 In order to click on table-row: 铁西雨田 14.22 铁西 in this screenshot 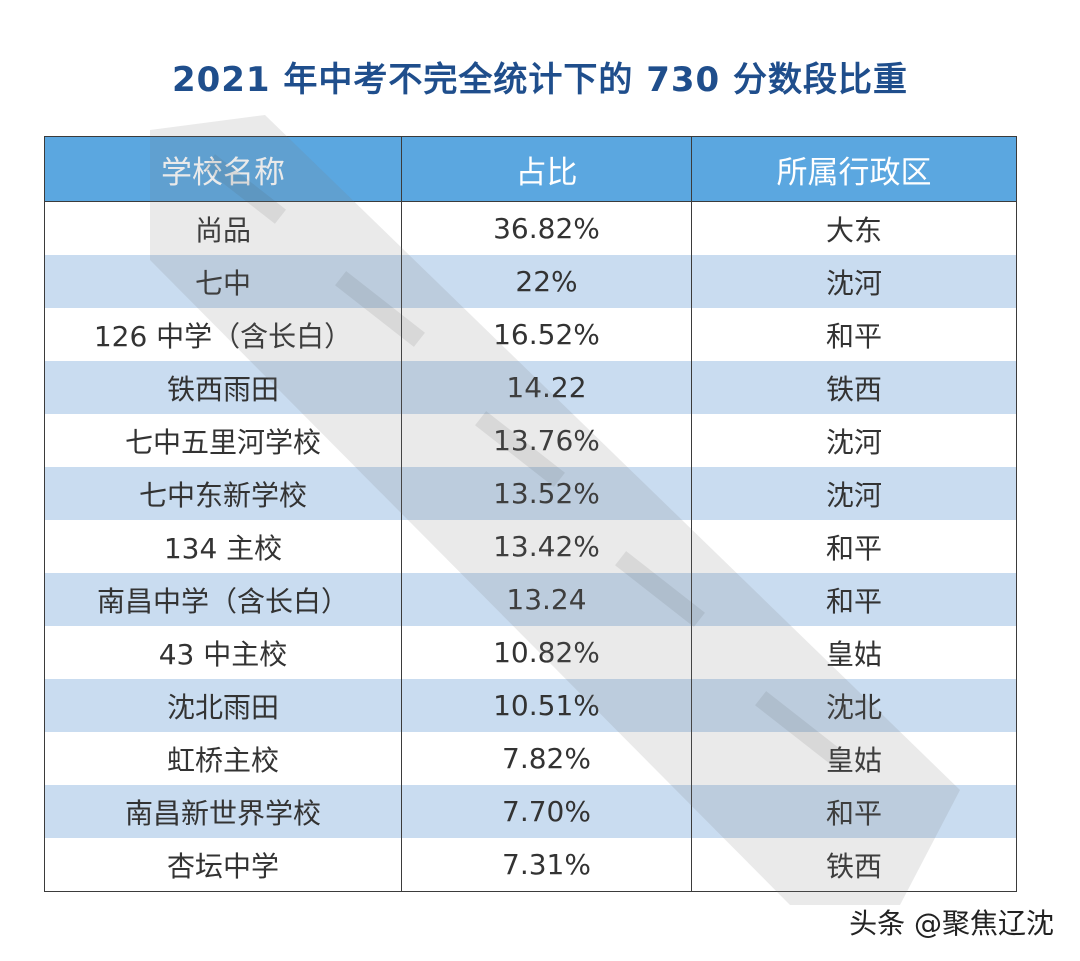, I will do `click(530, 387)`.